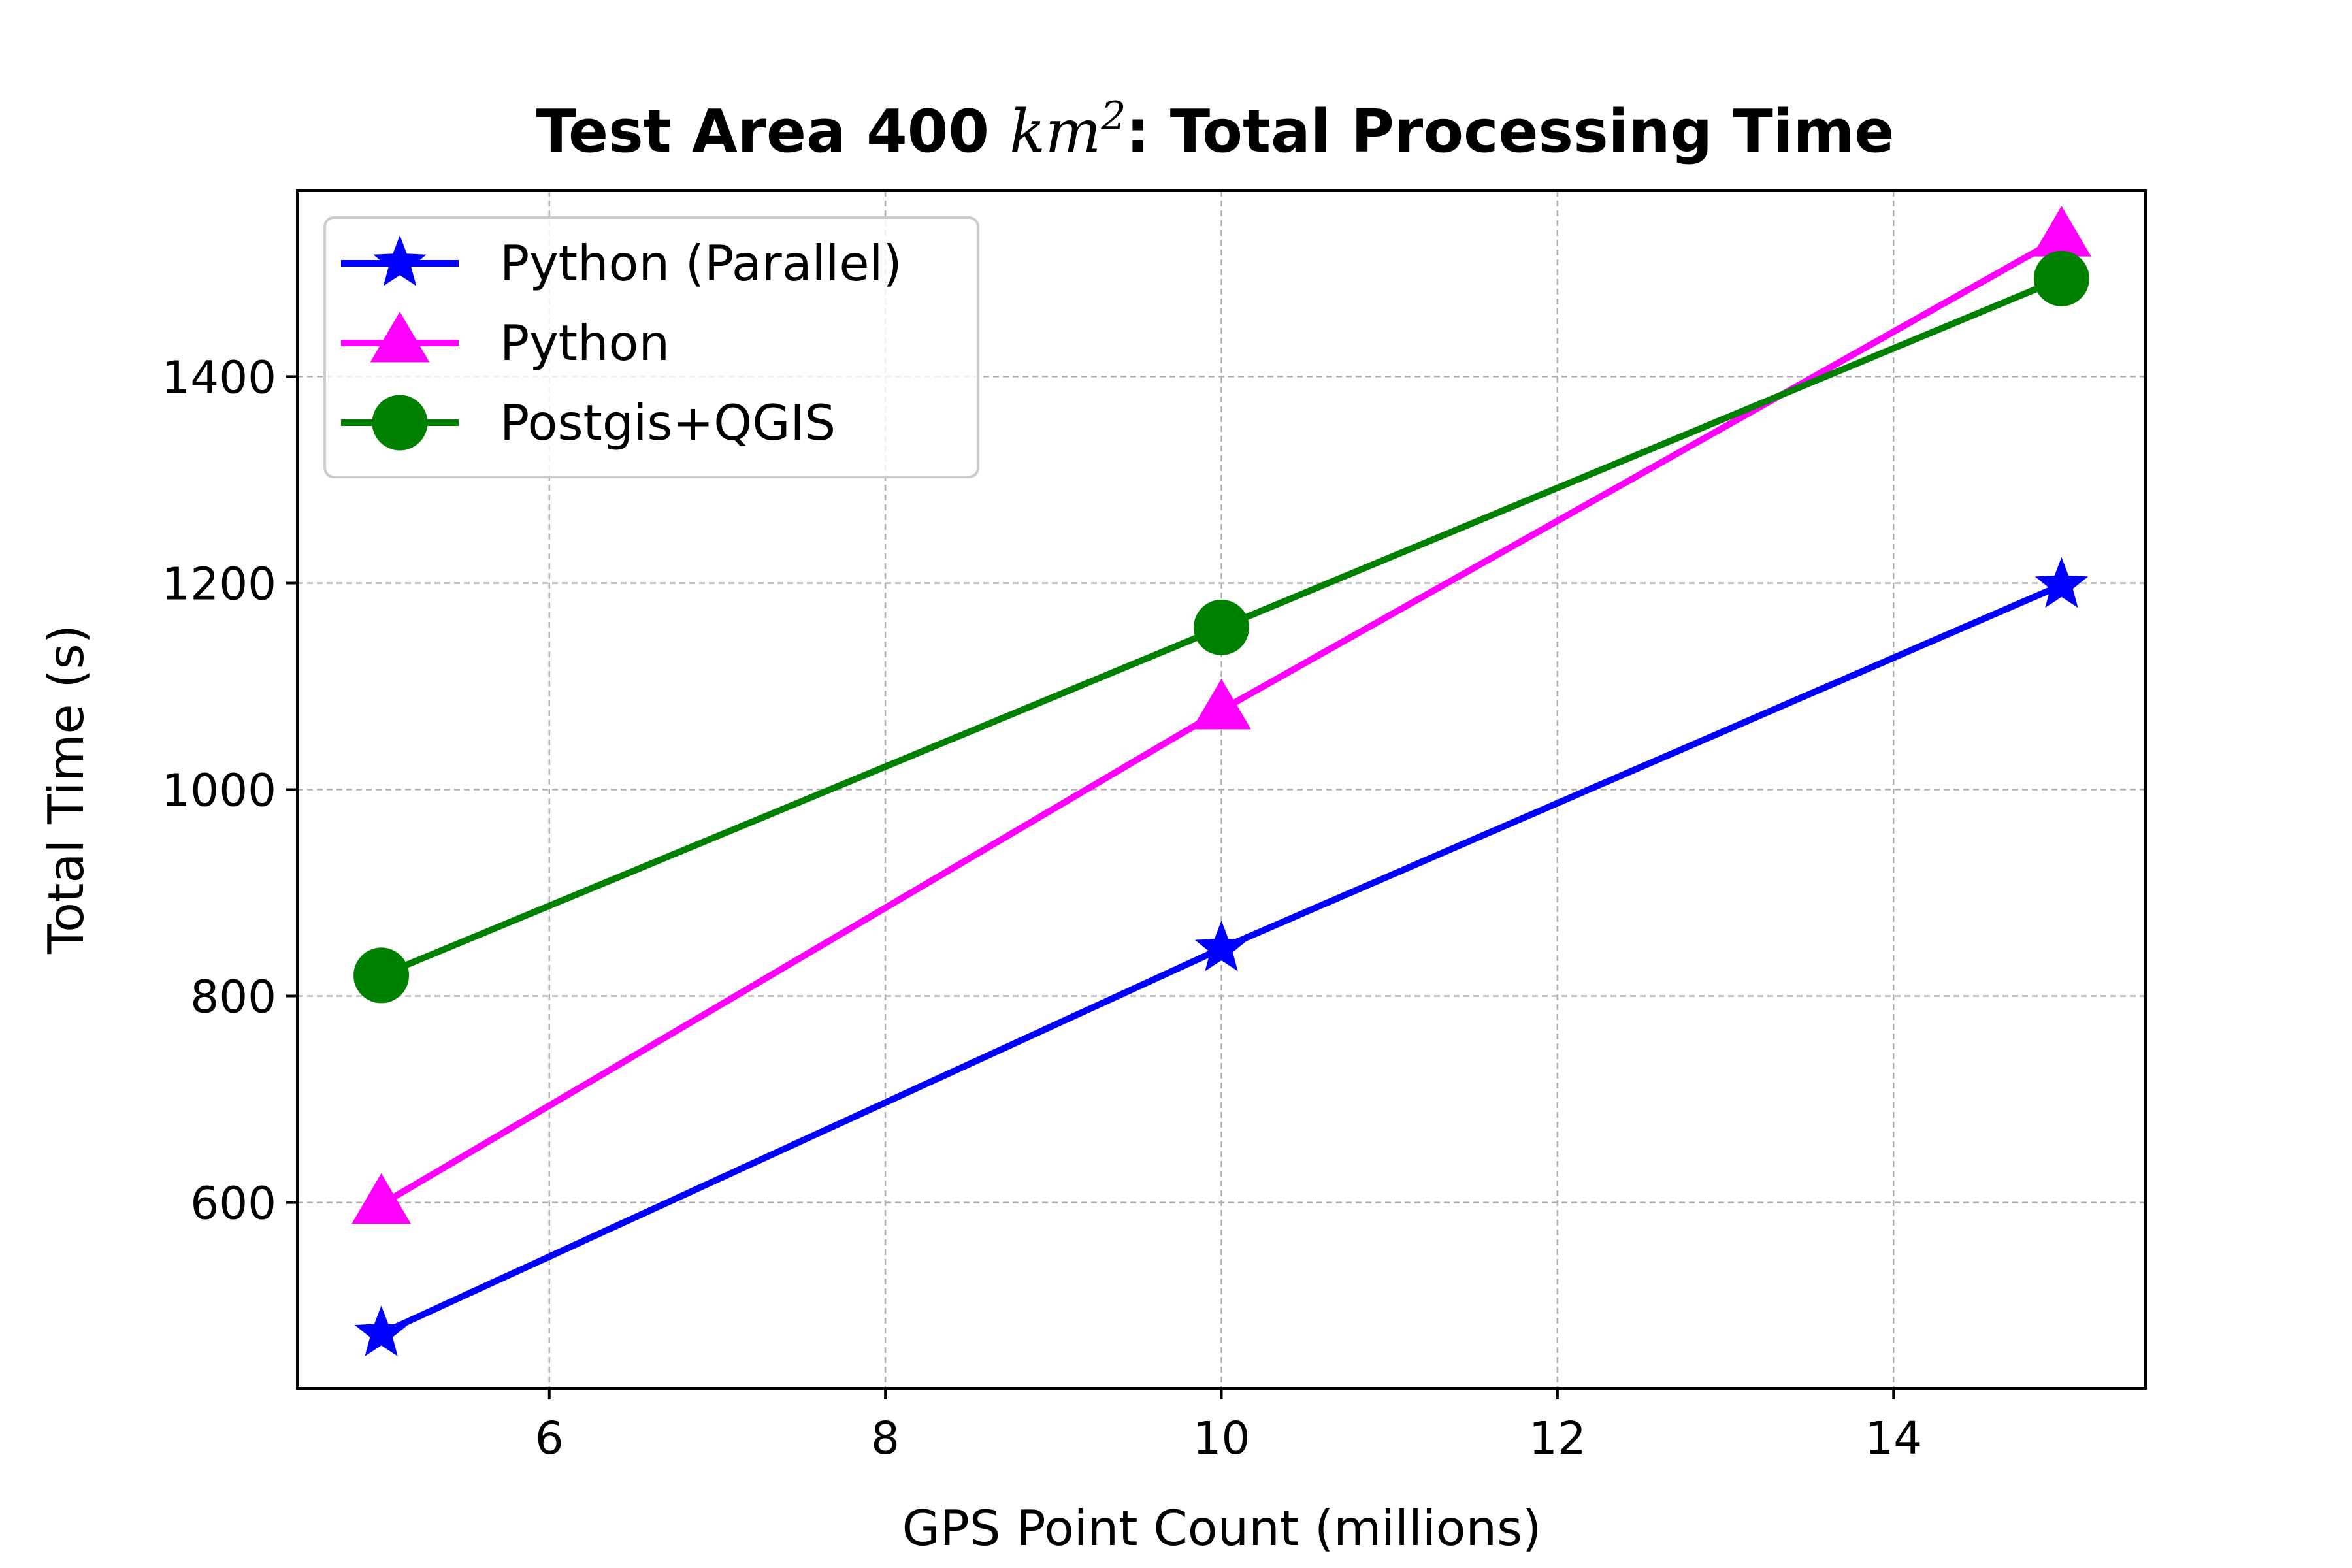 The height and width of the screenshot is (1568, 2352). I want to click on y-tick-label: 800, so click(233, 998).